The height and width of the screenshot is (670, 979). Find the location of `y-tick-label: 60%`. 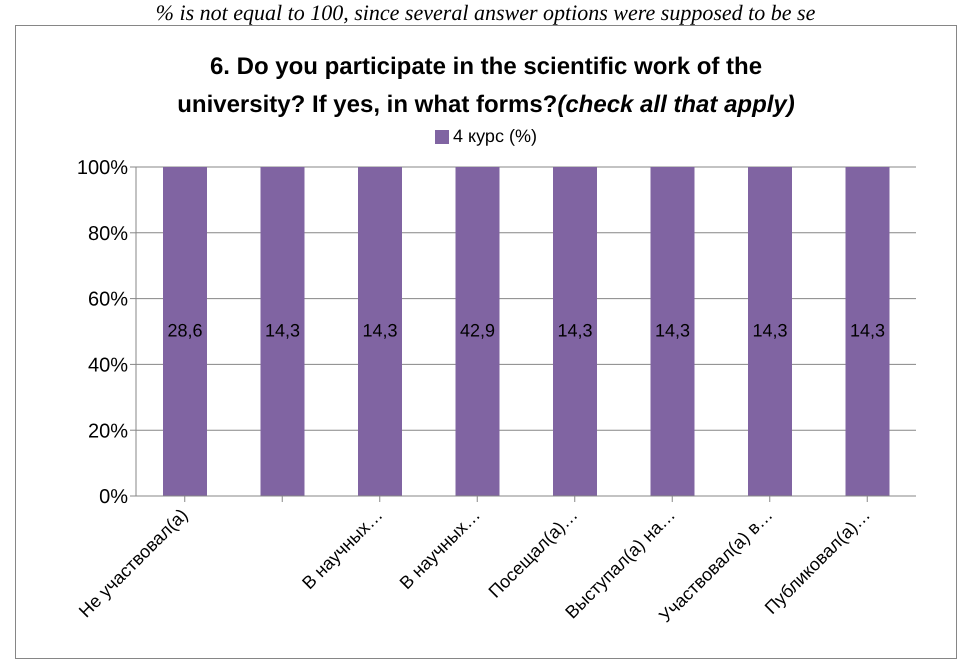

y-tick-label: 60% is located at coordinates (108, 299).